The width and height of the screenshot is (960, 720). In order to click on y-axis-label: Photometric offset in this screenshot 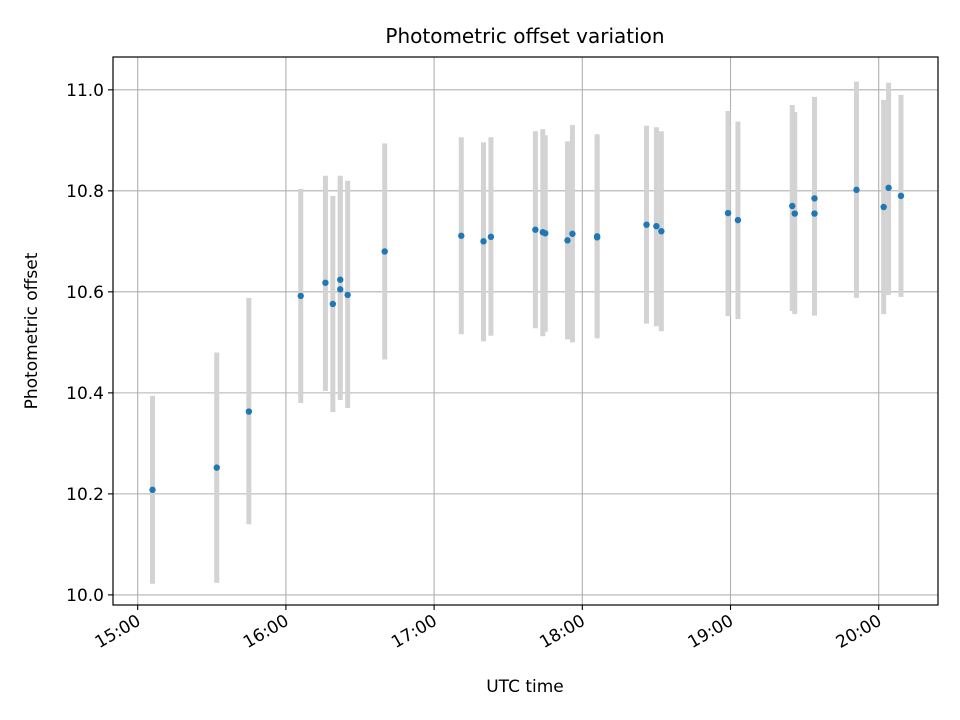, I will do `click(32, 330)`.